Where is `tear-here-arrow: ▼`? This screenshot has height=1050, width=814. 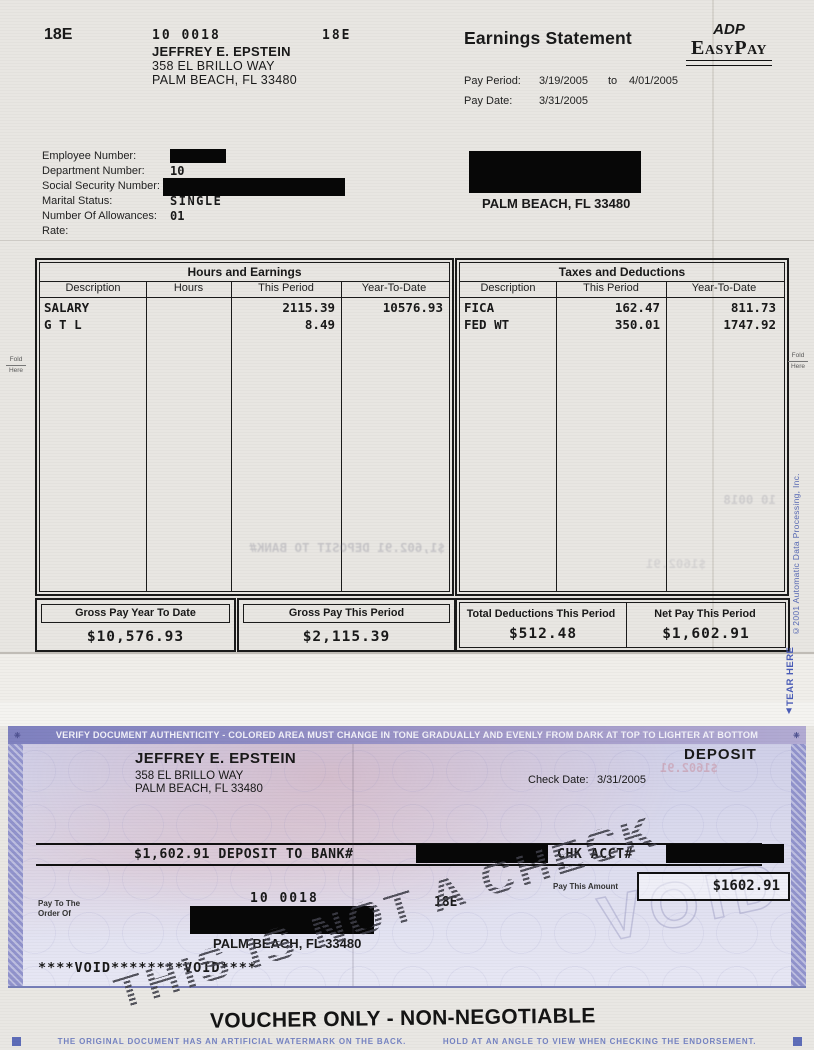
tear-here-arrow: ▼ is located at coordinates (789, 711).